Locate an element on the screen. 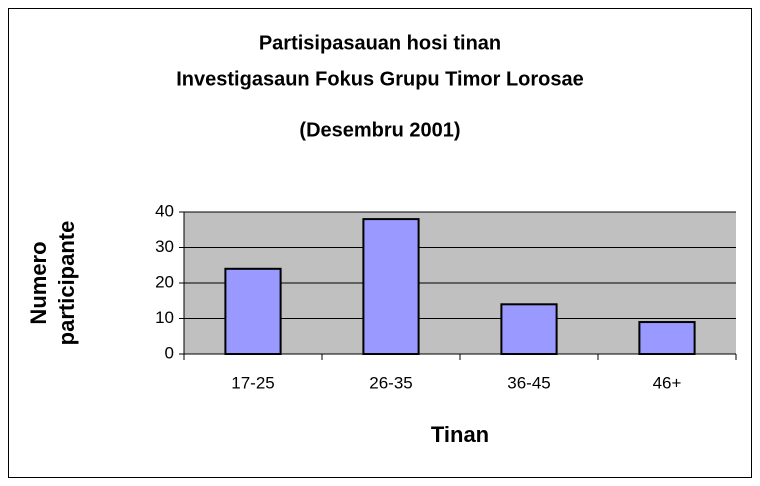 The image size is (760, 486). x-tick-label: 17-25 is located at coordinates (252, 382).